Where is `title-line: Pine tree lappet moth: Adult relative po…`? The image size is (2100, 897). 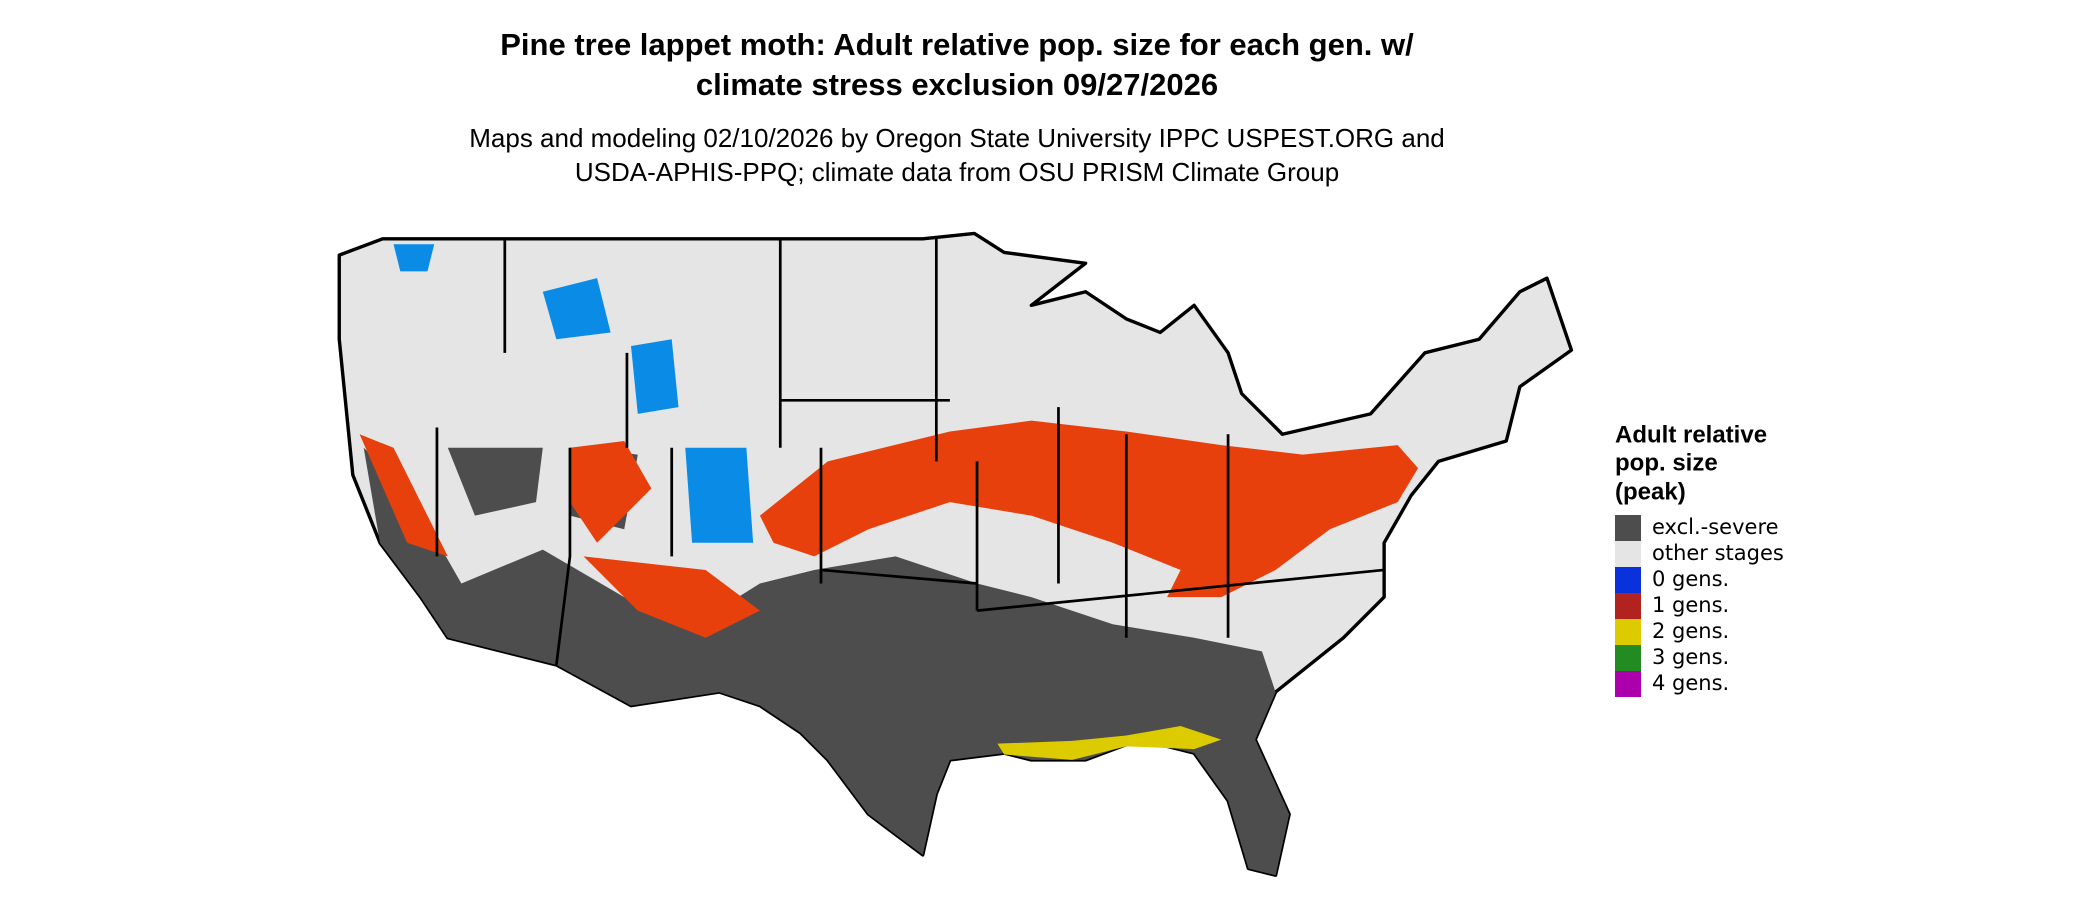
title-line: Pine tree lappet moth: Adult relative po… is located at coordinates (957, 44).